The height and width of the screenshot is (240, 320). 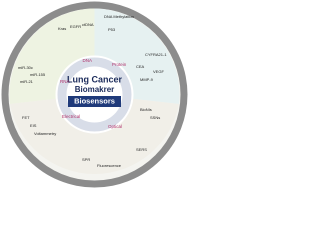 I want to click on label: miR-21, so click(x=27, y=81).